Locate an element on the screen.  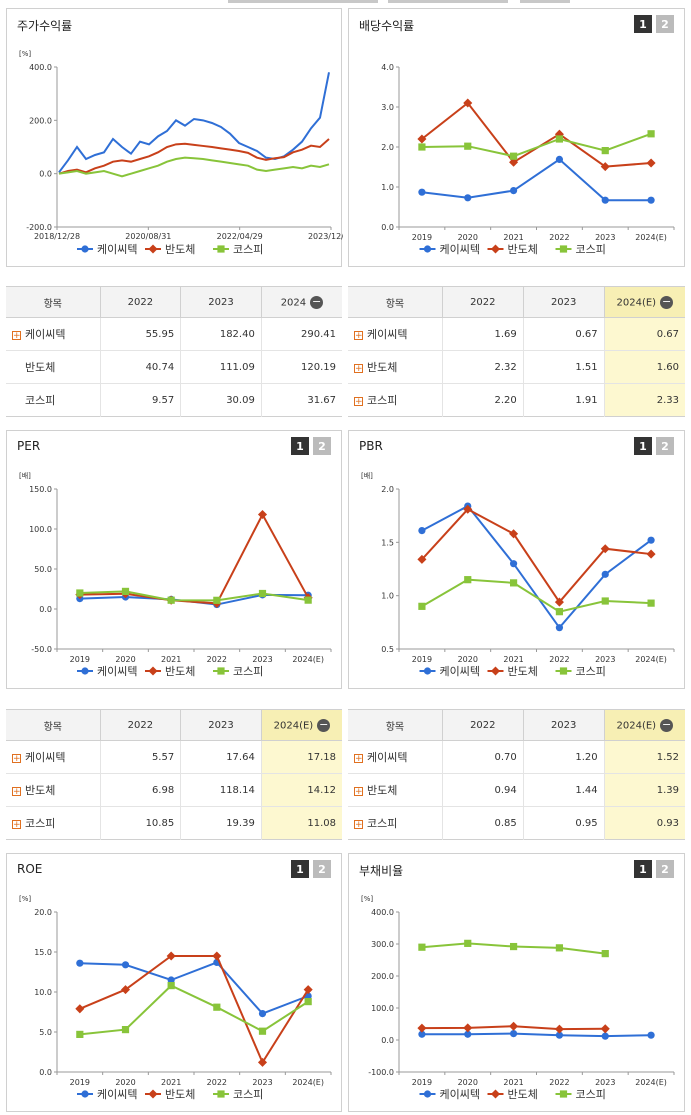
value-cell: 290.41 is located at coordinates (301, 334).